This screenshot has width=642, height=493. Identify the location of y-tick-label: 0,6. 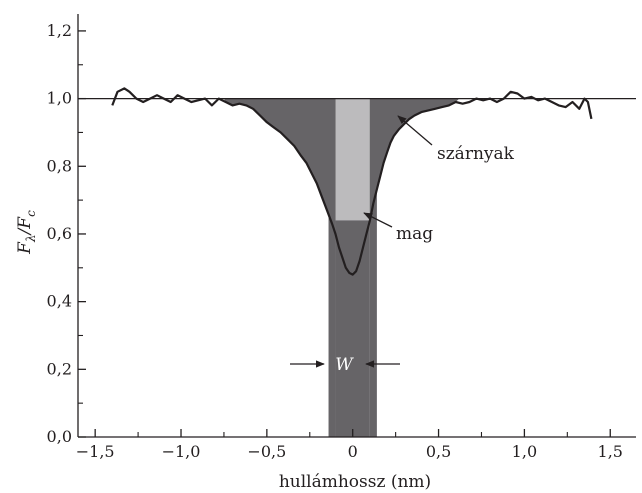
(59, 233).